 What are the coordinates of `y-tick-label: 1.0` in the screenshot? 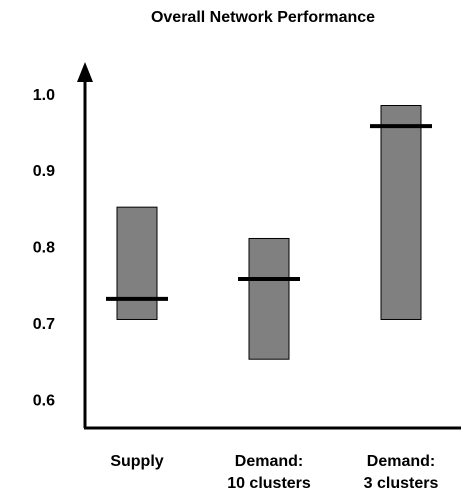 It's located at (44, 95).